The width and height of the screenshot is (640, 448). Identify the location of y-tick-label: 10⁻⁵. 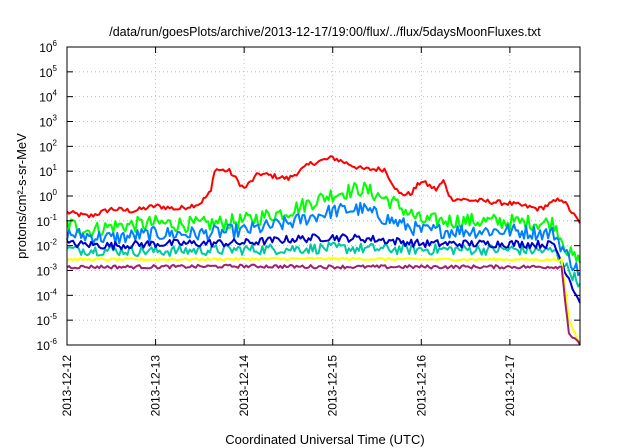
(47, 320).